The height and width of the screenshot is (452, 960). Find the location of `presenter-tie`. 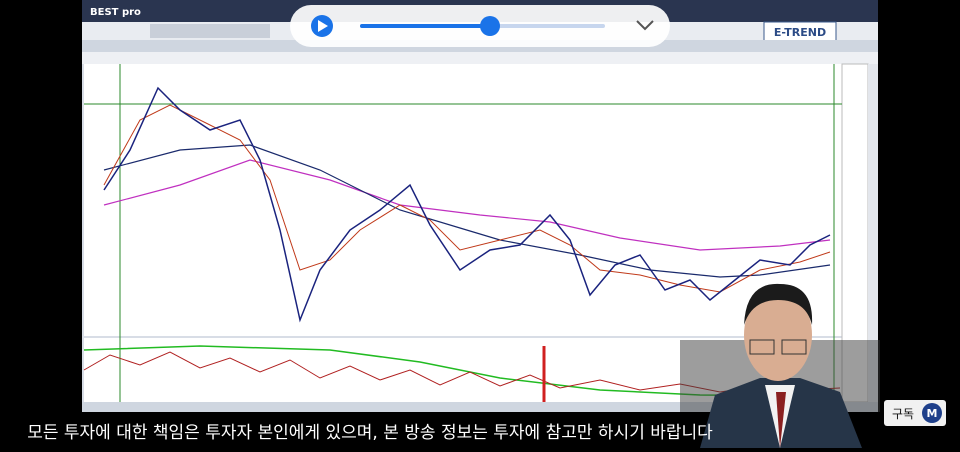

presenter-tie is located at coordinates (781, 420).